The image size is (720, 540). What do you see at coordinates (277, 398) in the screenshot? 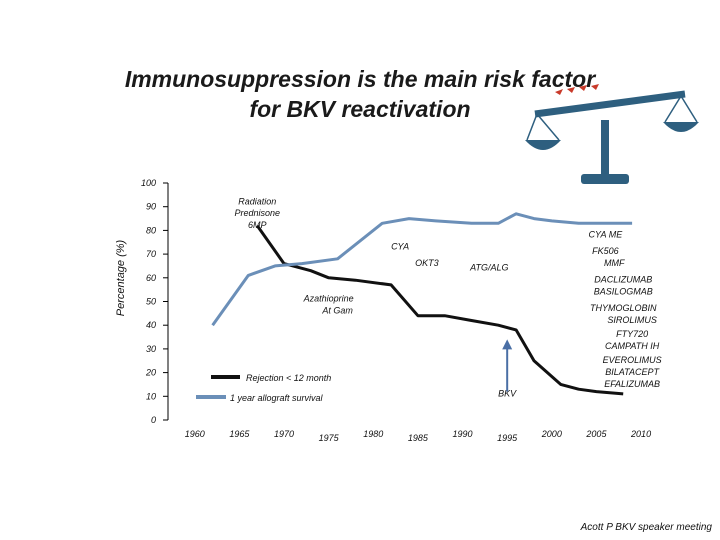
I see `legend-label: 1 year allograft survival` at bounding box center [277, 398].